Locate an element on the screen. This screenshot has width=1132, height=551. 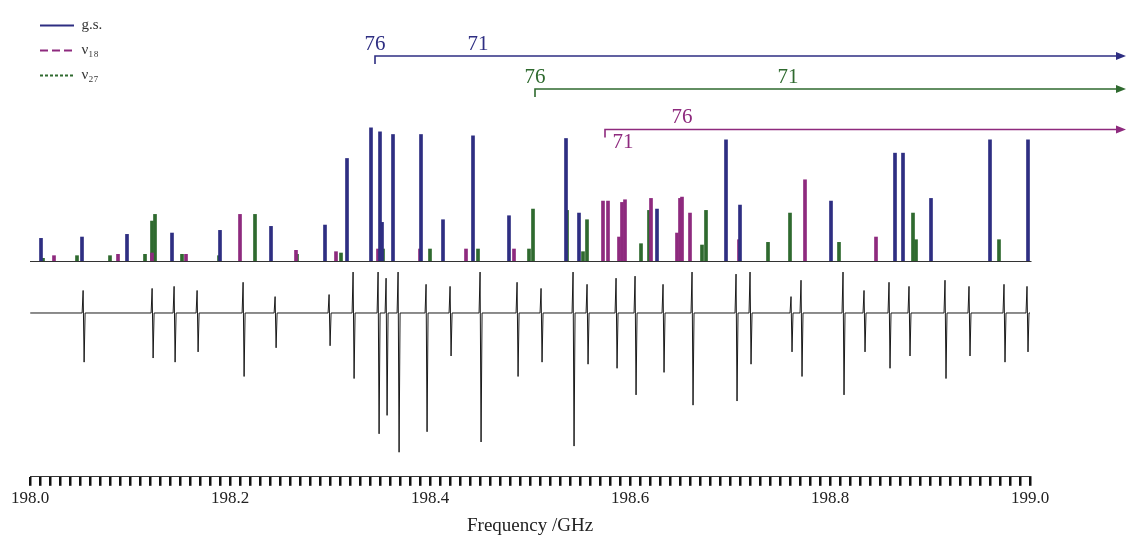
x-axis-title: Frequency /GHz is located at coordinates (530, 524).